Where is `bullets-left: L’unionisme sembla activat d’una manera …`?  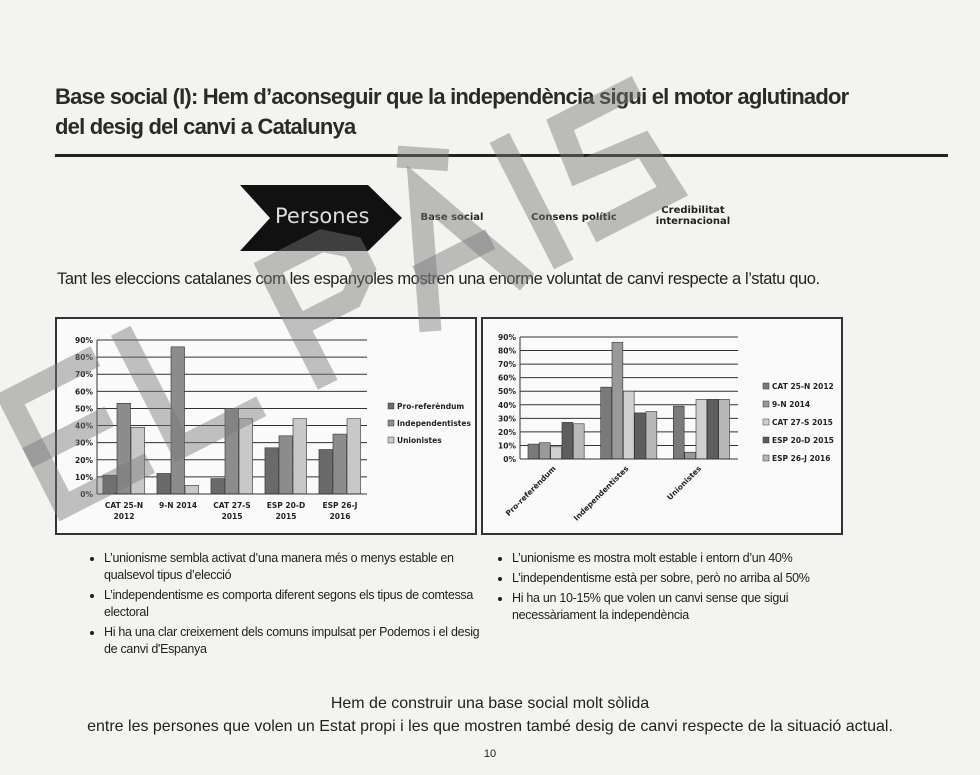 bullets-left: L’unionisme sembla activat d’una manera … is located at coordinates (283, 605).